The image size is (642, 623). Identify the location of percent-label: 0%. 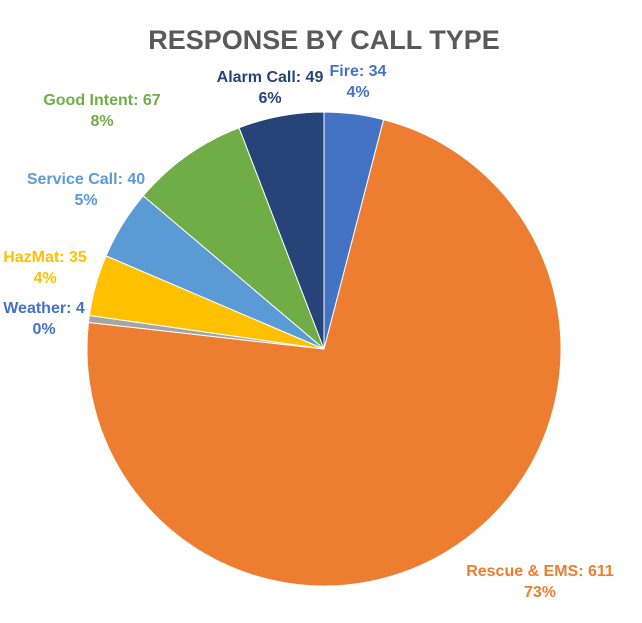
(43, 329).